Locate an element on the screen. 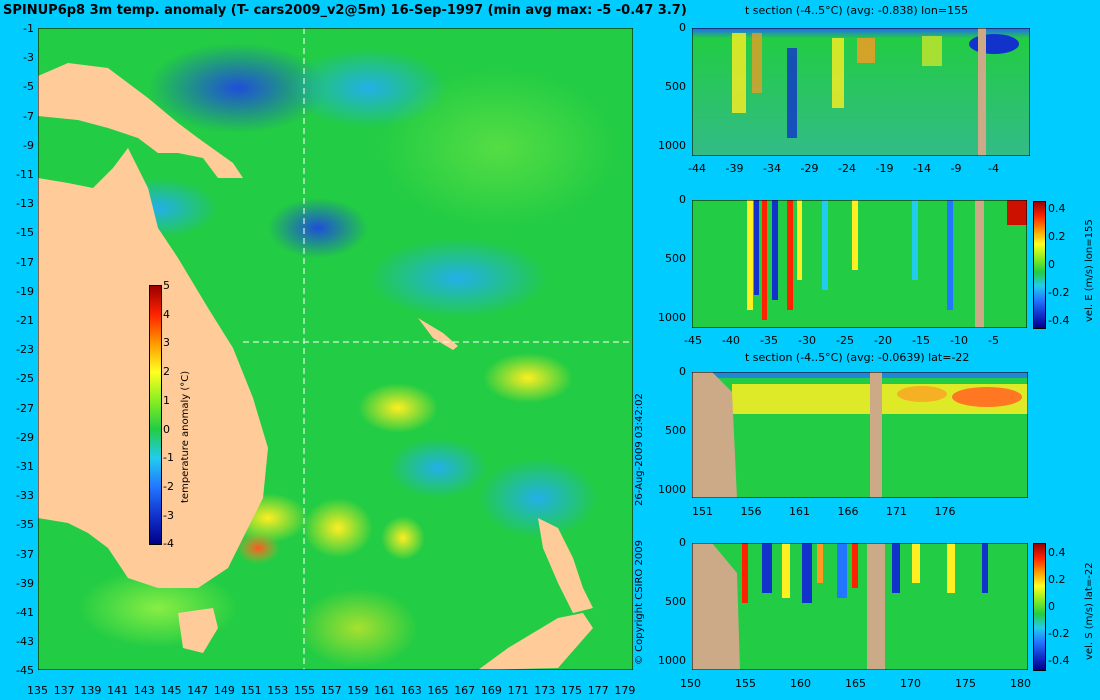 This screenshot has height=700, width=1100. sec4-colorbar-tick: 0.4 is located at coordinates (1057, 552).